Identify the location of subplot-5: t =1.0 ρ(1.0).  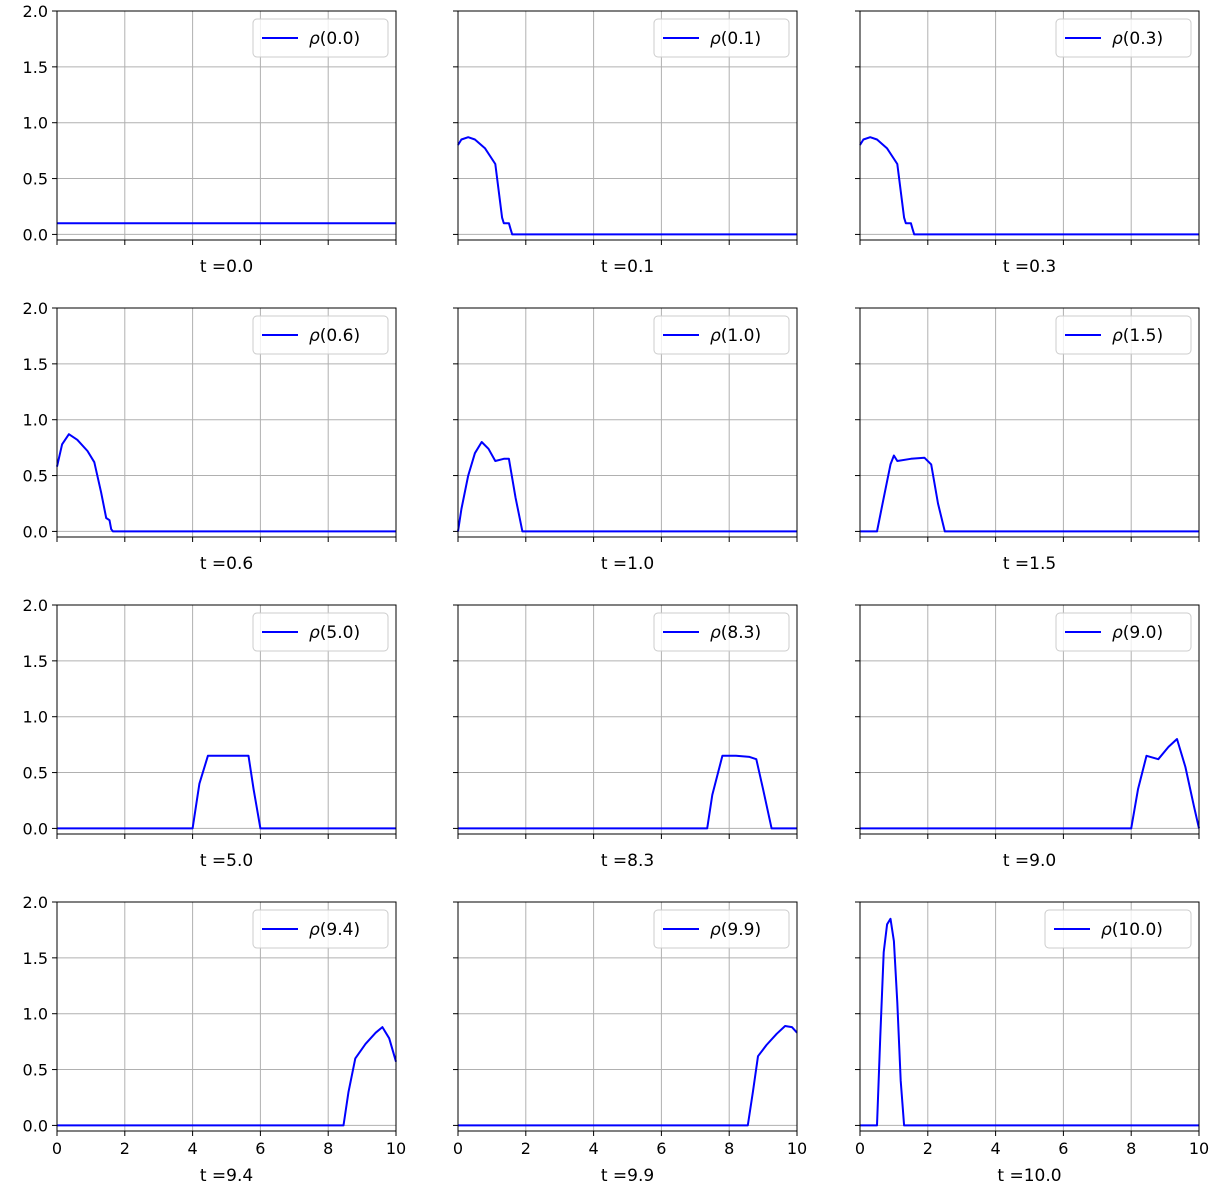
(625, 440).